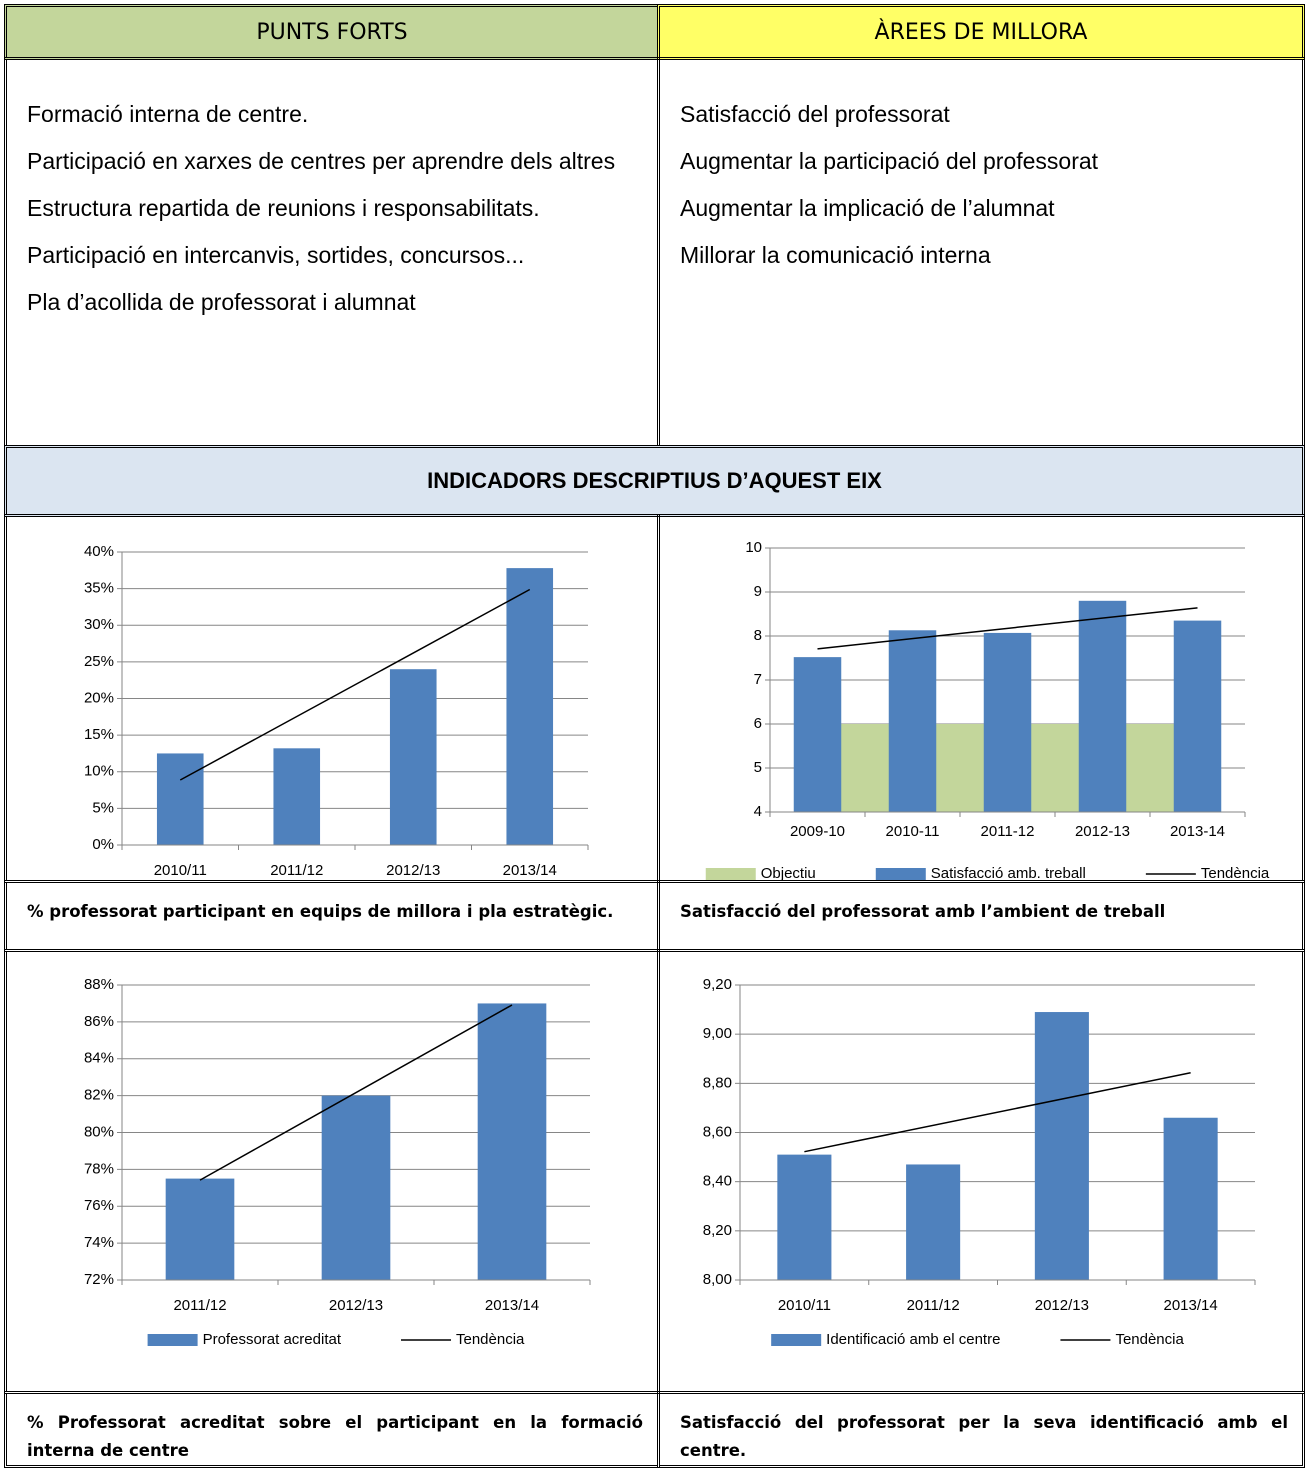 The width and height of the screenshot is (1307, 1470). What do you see at coordinates (99, 588) in the screenshot?
I see `y-tick-label: 35%` at bounding box center [99, 588].